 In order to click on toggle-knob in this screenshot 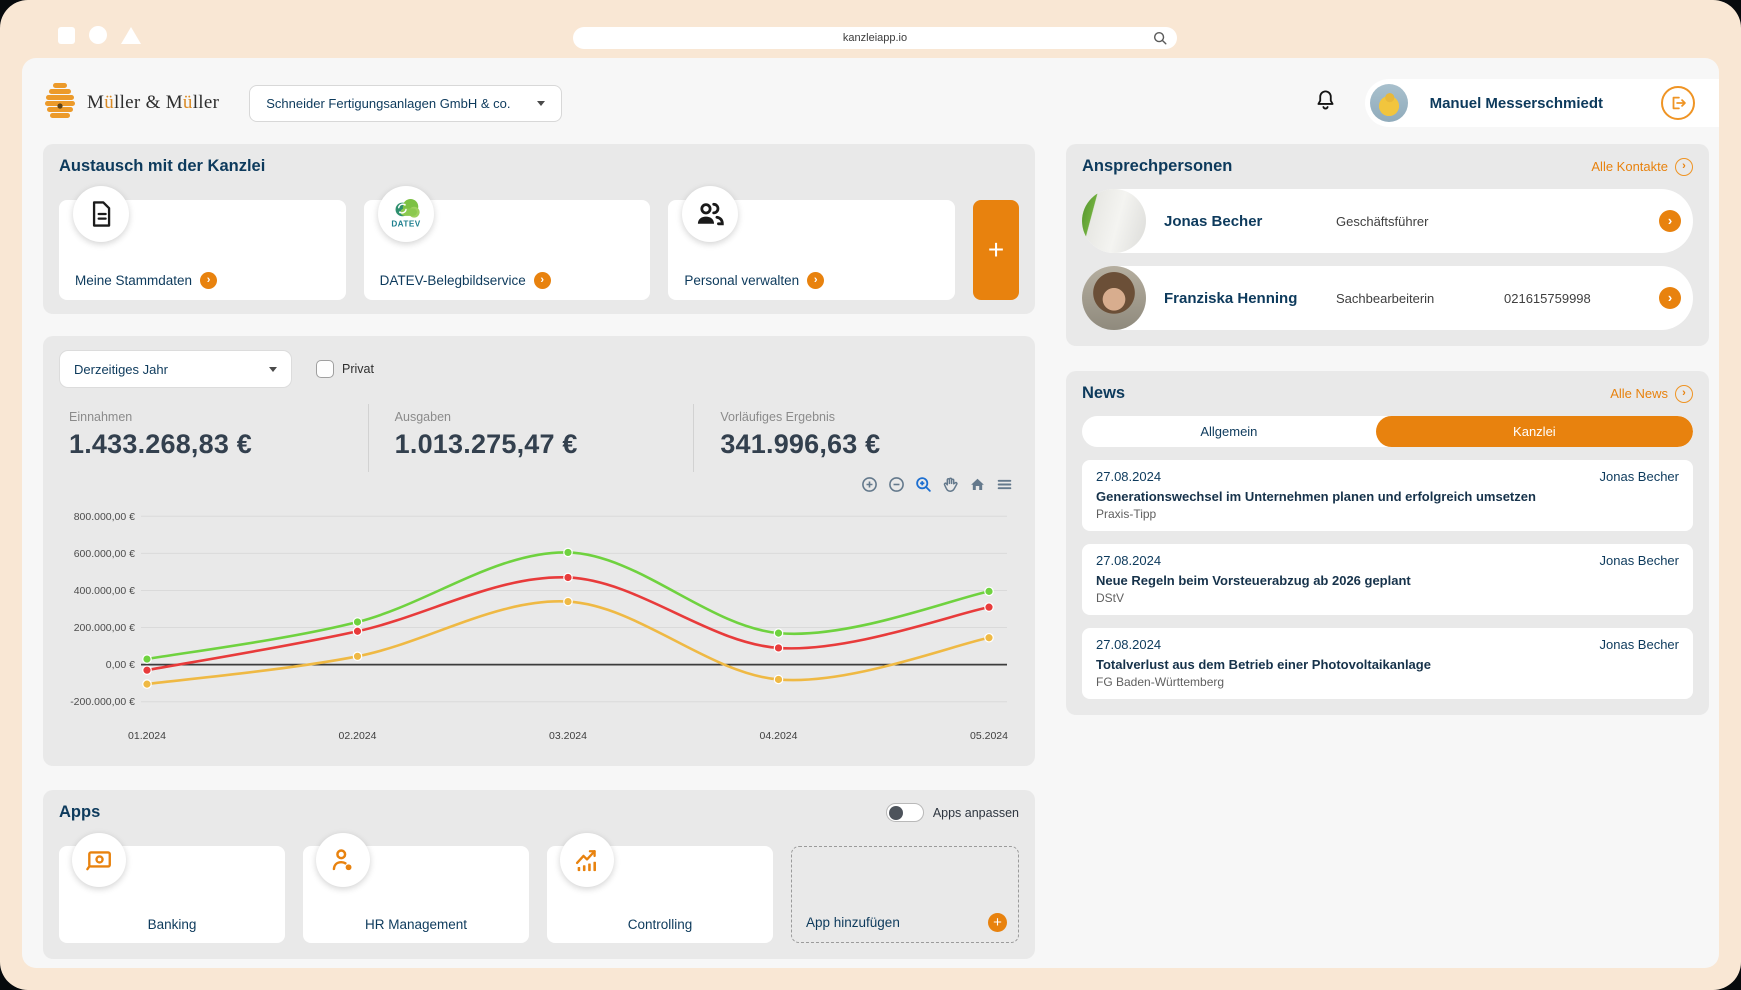, I will do `click(895, 812)`.